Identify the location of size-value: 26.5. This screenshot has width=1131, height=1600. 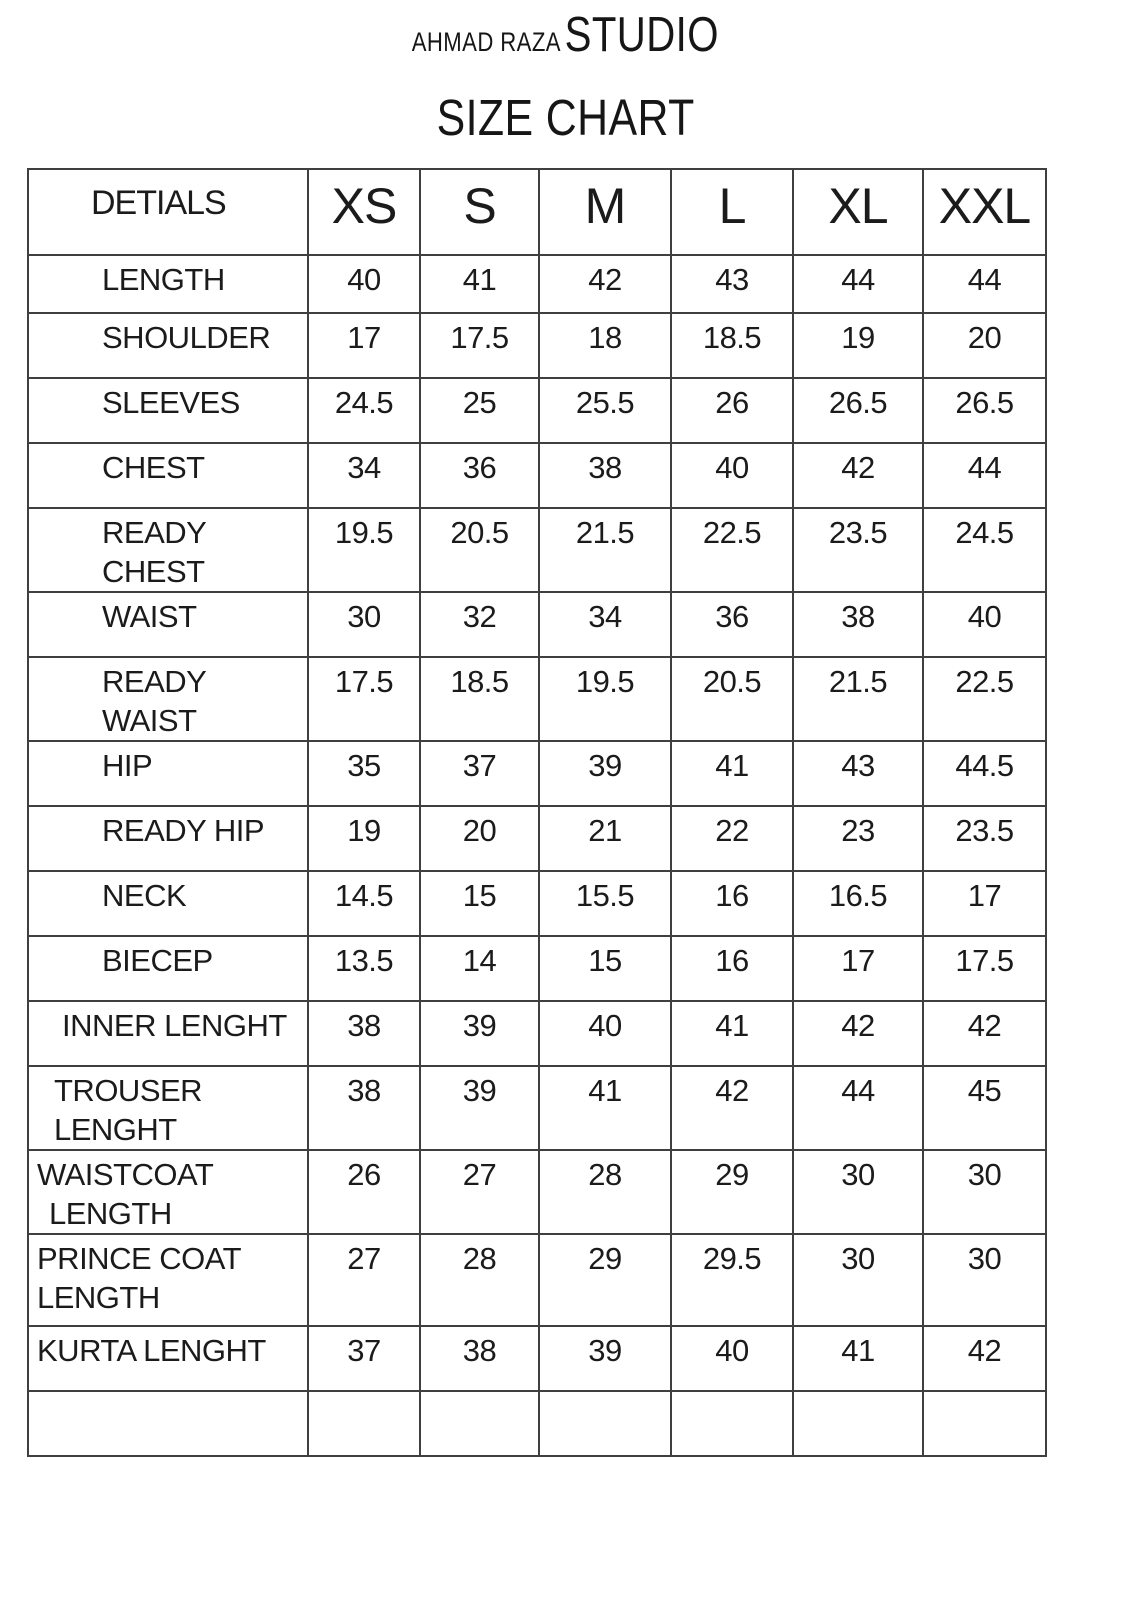
(858, 410).